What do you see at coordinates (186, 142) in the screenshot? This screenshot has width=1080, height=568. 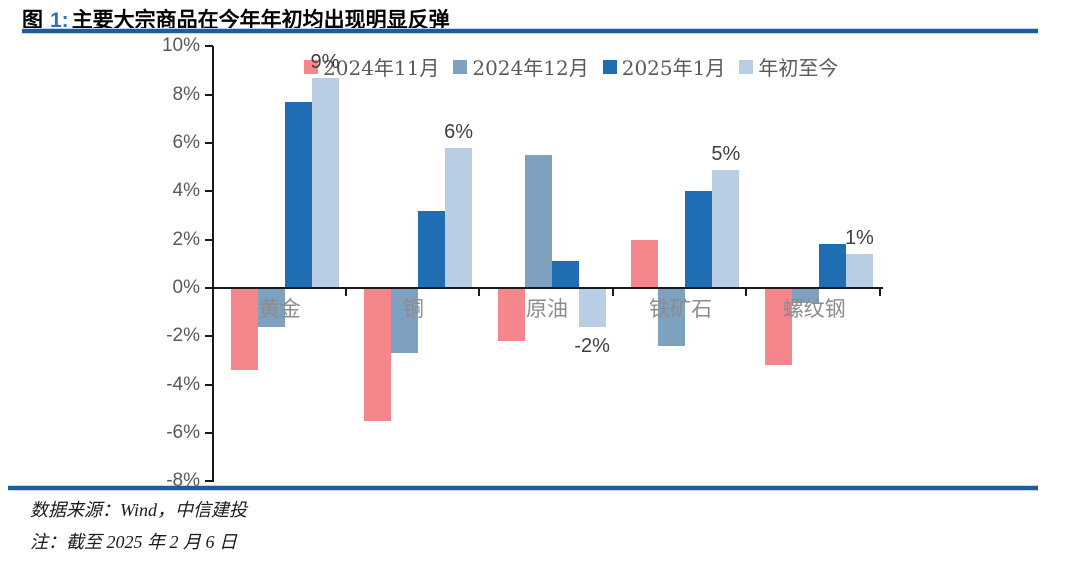 I see `y-axis-tick-label: 6%` at bounding box center [186, 142].